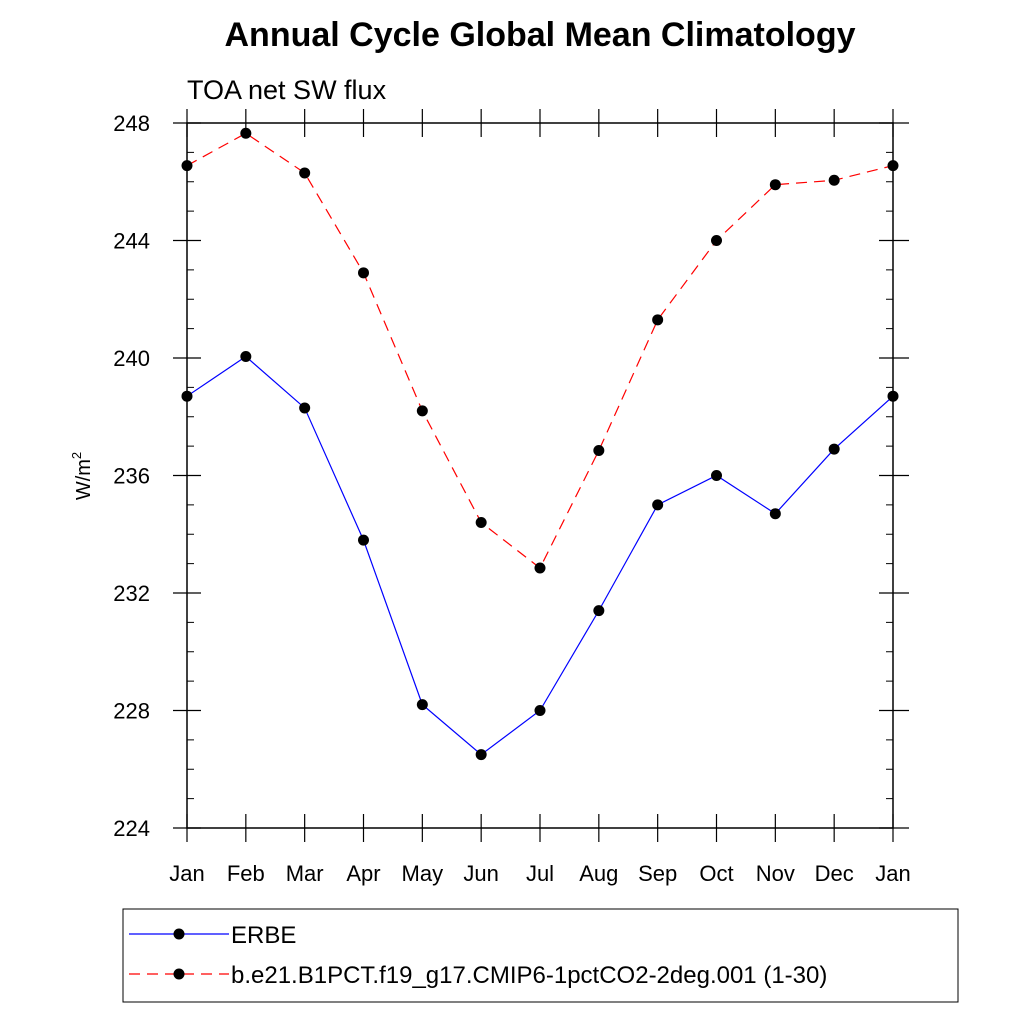  What do you see at coordinates (179, 974) in the screenshot?
I see `legend-marker-model` at bounding box center [179, 974].